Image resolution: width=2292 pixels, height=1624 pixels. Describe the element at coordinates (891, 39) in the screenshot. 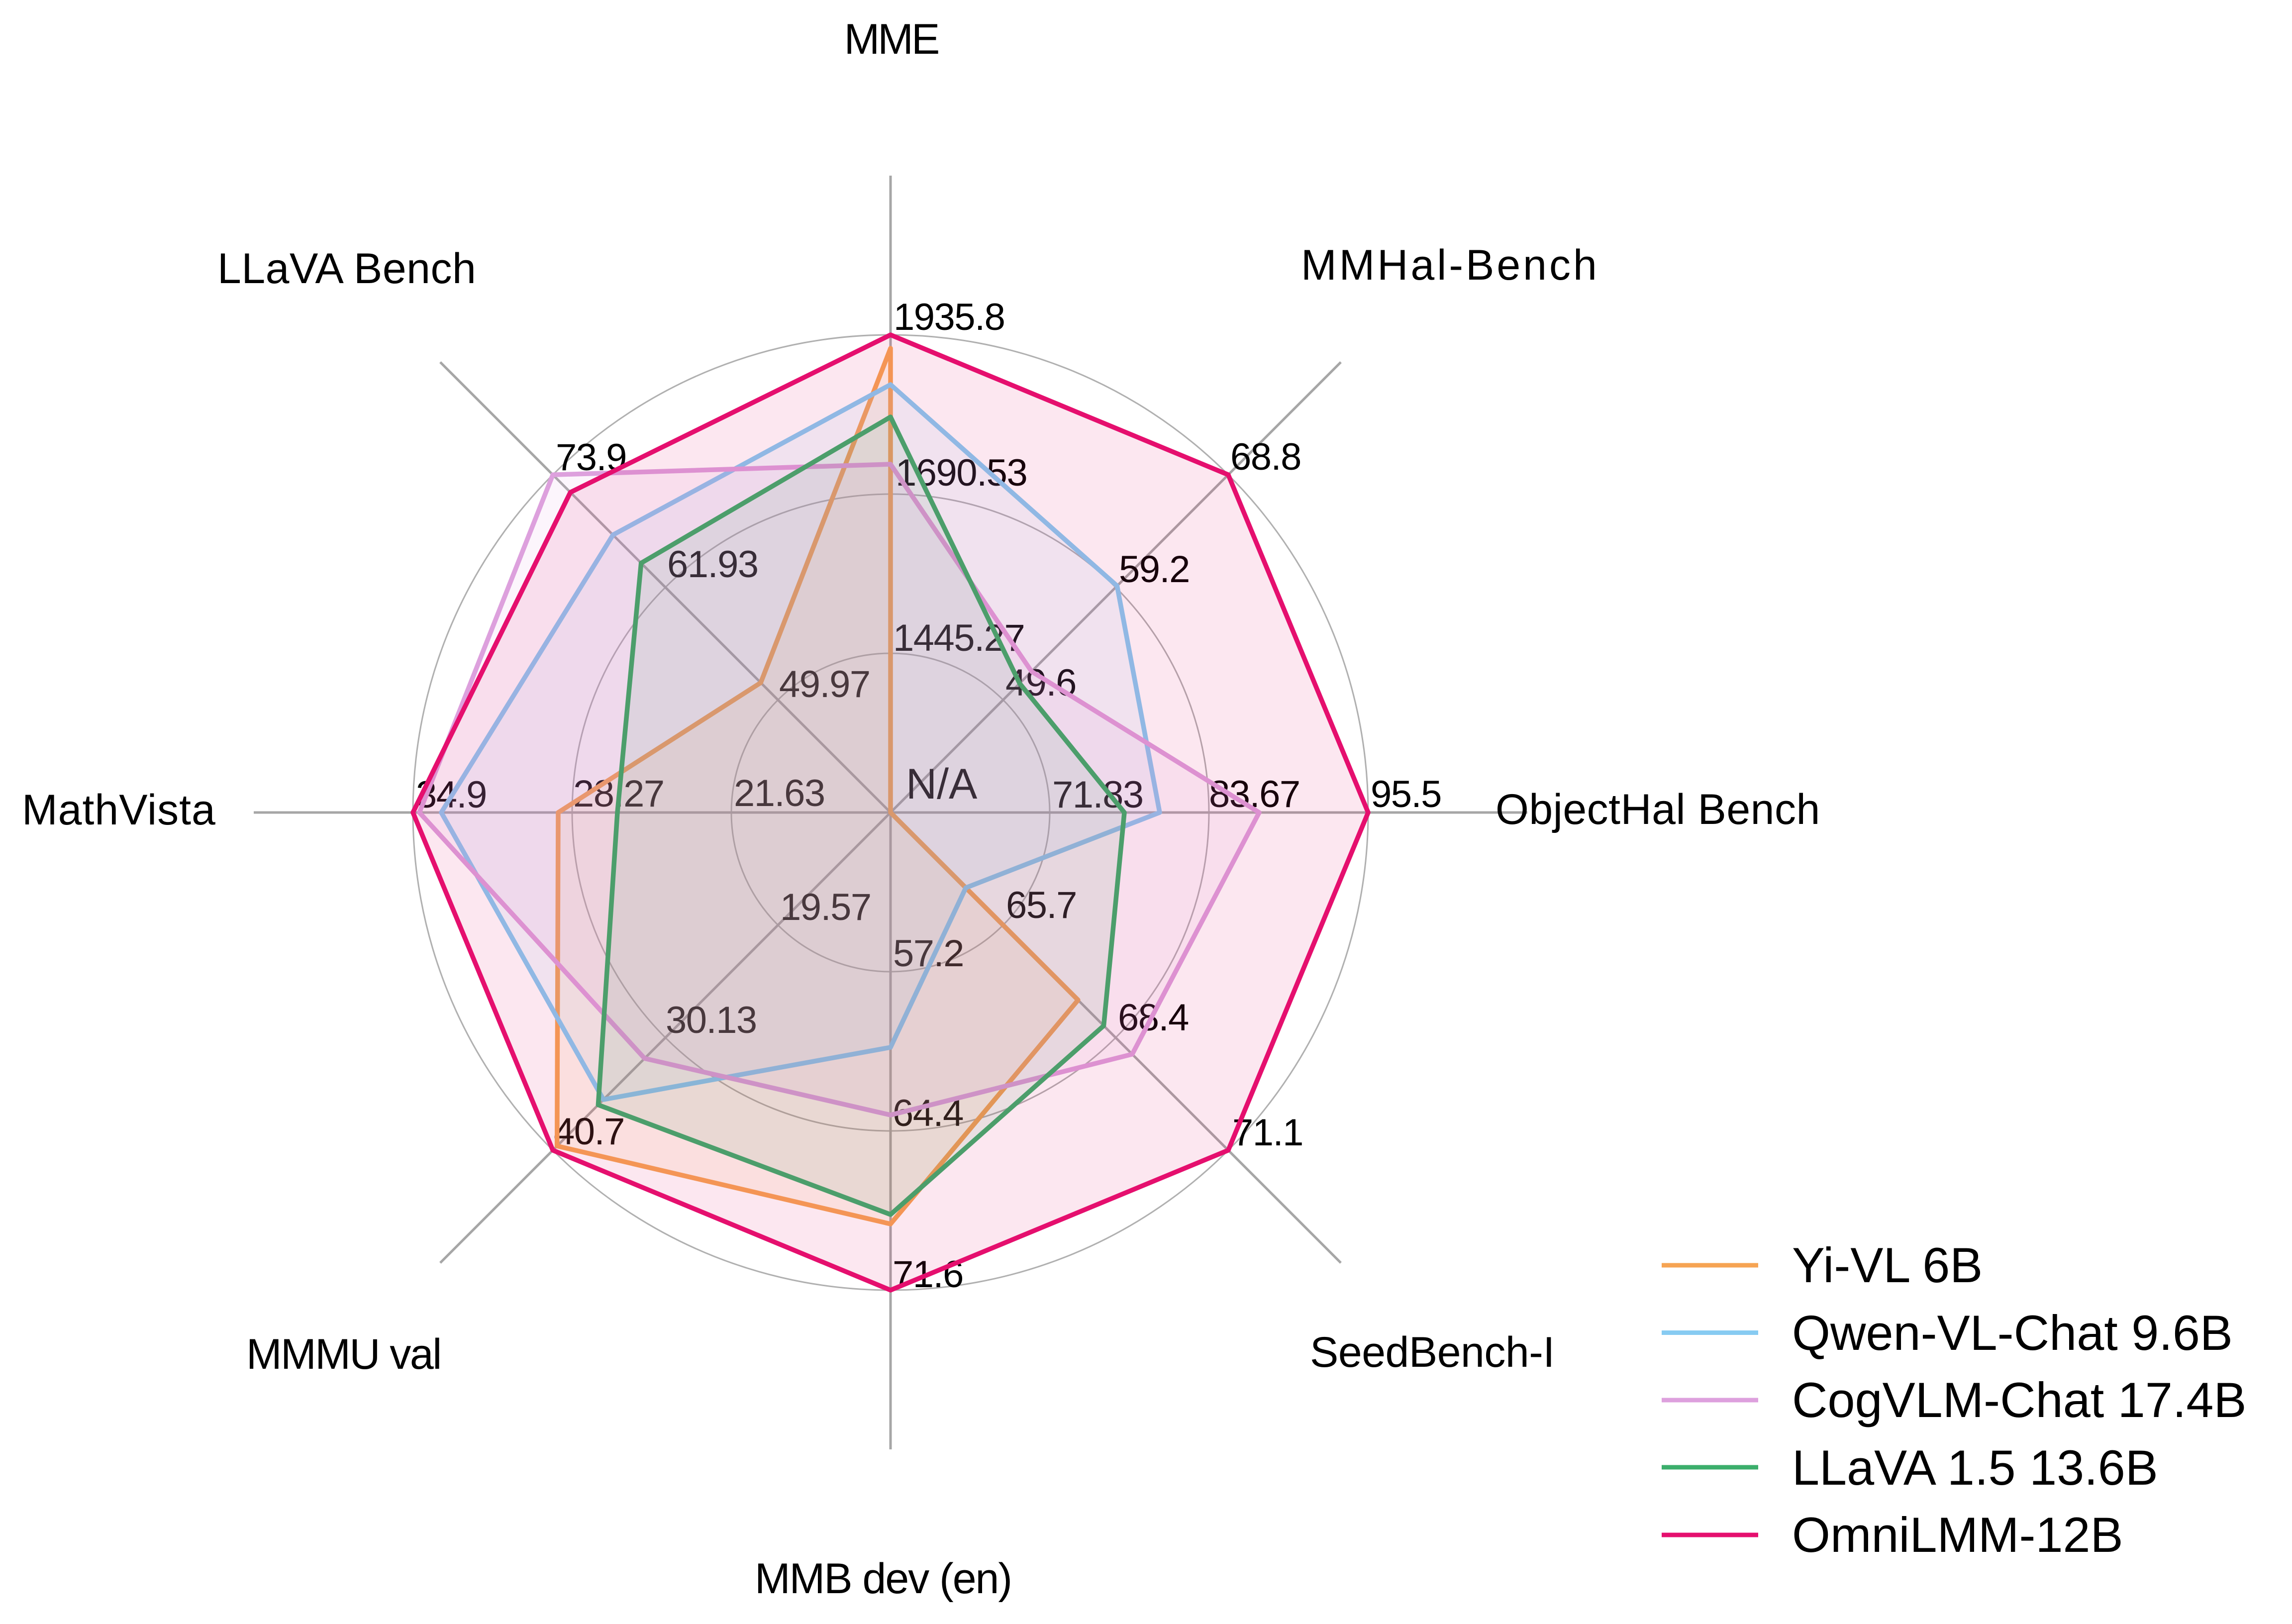

I see `svg-text: MME` at that location.